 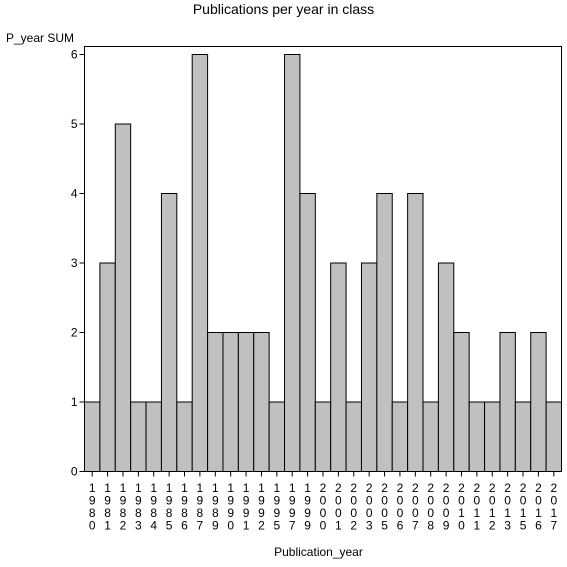 What do you see at coordinates (74, 55) in the screenshot?
I see `y-tick-label-6: 6` at bounding box center [74, 55].